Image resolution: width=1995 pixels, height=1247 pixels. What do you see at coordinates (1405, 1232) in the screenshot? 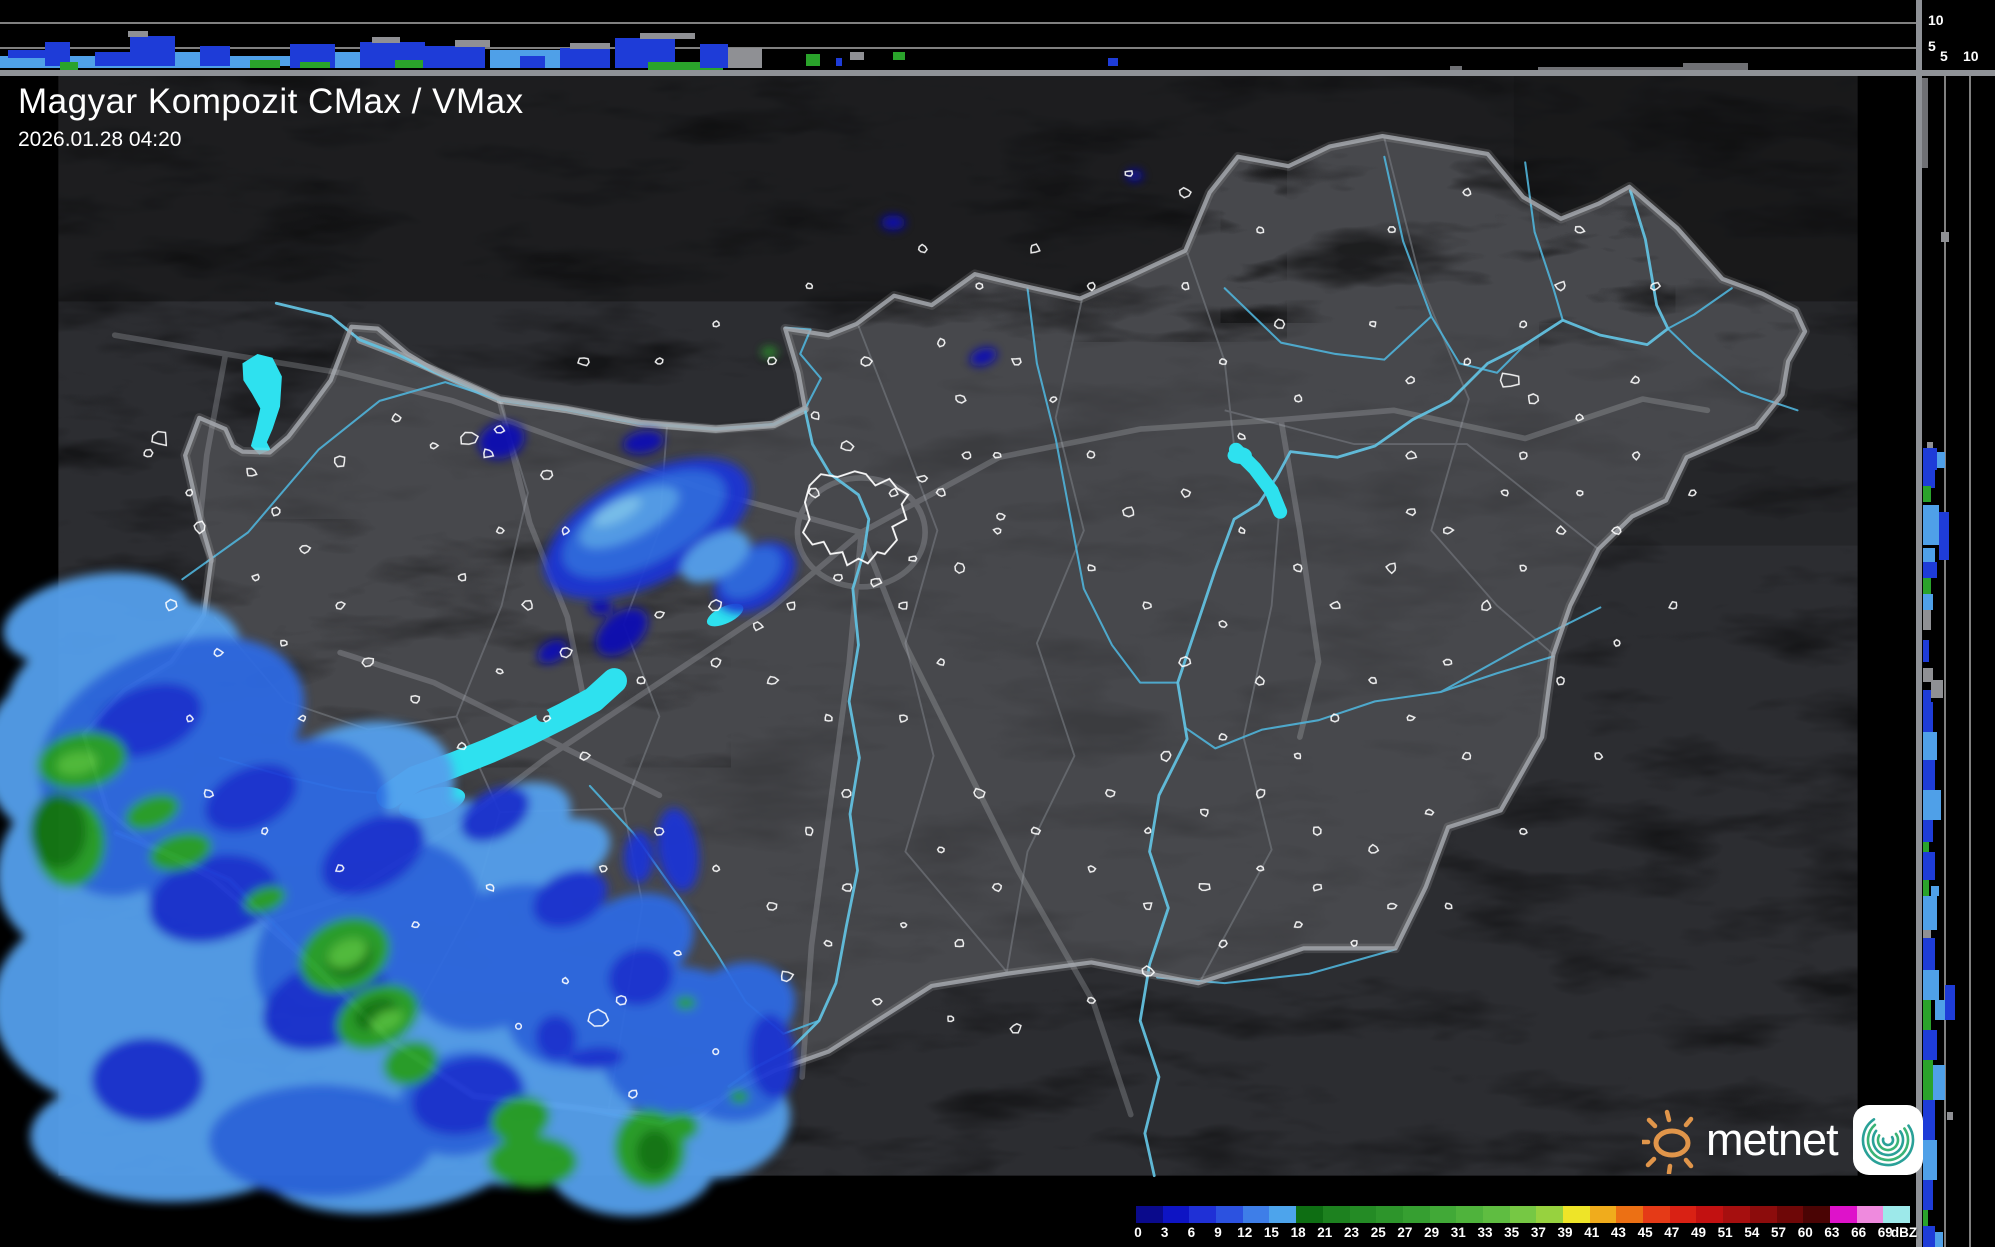
I see `colorbar-tick-label: 27` at bounding box center [1405, 1232].